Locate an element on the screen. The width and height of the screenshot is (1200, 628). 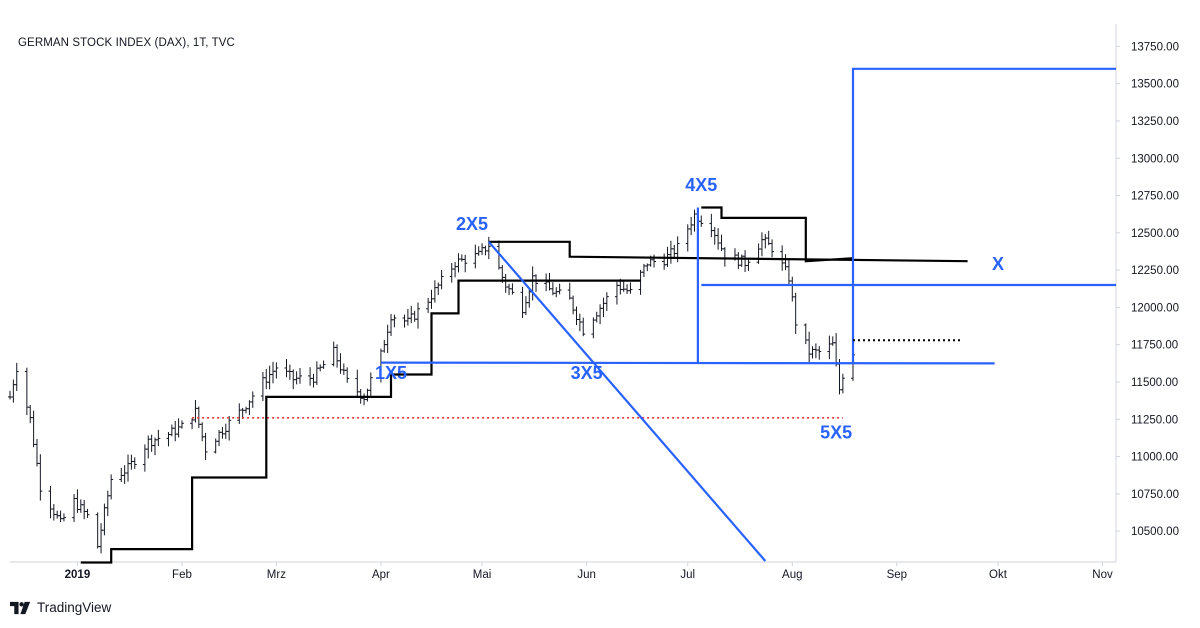
brand-text: TradingView is located at coordinates (74, 607).